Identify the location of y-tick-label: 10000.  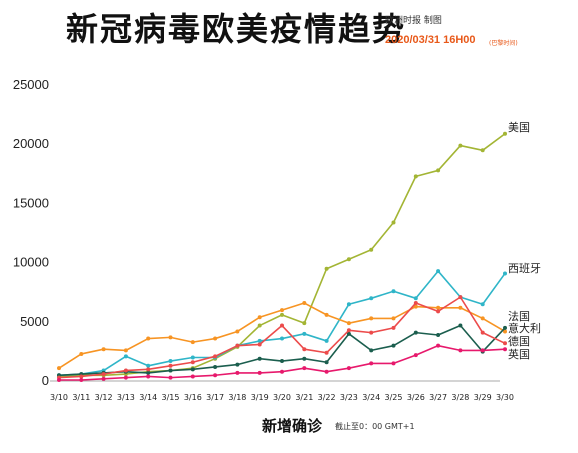
(31, 262).